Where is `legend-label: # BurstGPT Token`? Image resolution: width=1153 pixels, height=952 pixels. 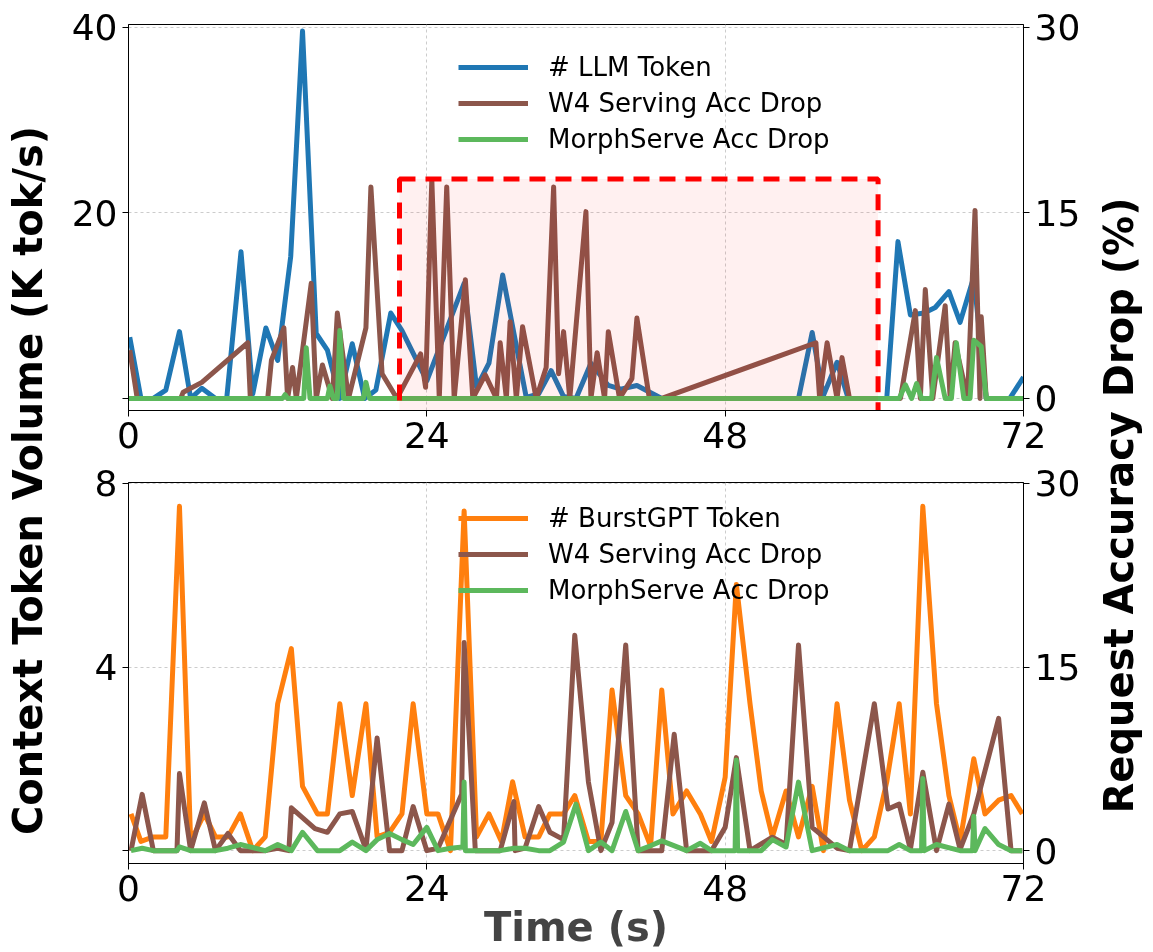 legend-label: # BurstGPT Token is located at coordinates (664, 518).